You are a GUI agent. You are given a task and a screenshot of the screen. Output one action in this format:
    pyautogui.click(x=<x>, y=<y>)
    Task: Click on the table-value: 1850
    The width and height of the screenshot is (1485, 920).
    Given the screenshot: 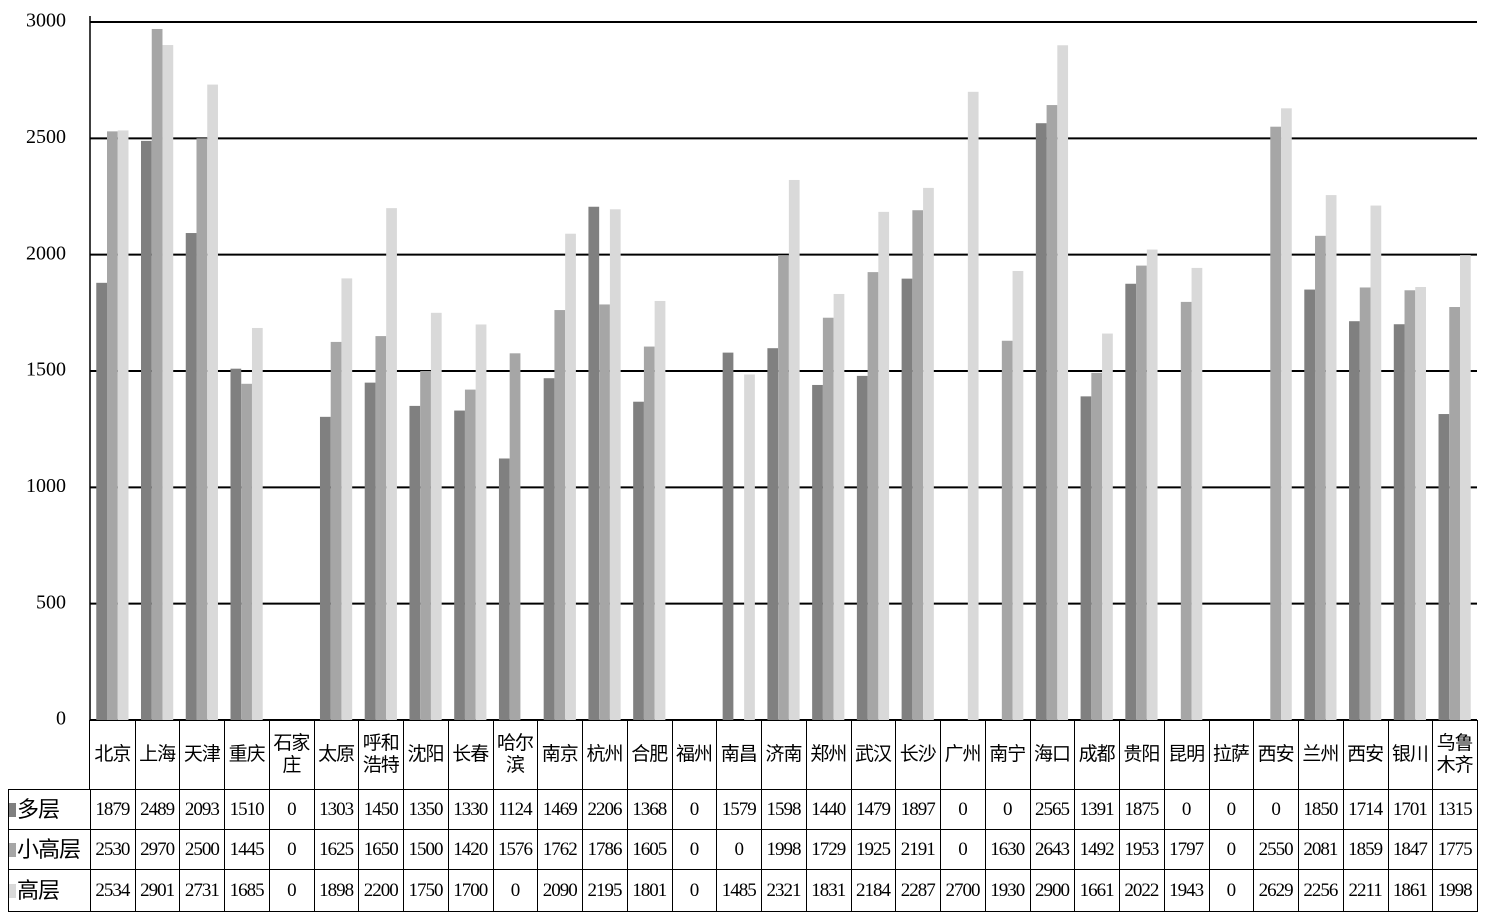 What is the action you would take?
    pyautogui.click(x=1321, y=810)
    